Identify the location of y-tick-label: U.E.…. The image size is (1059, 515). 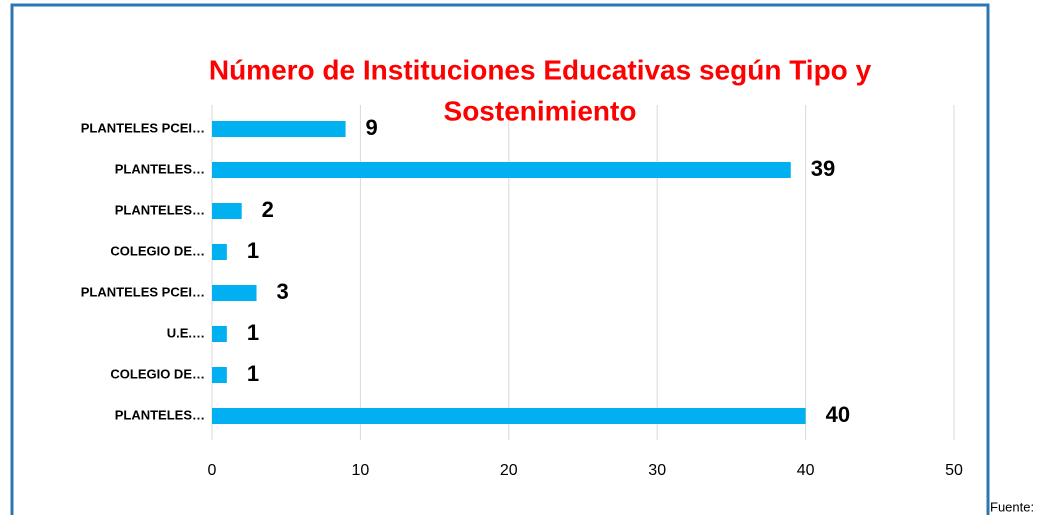
(186, 332).